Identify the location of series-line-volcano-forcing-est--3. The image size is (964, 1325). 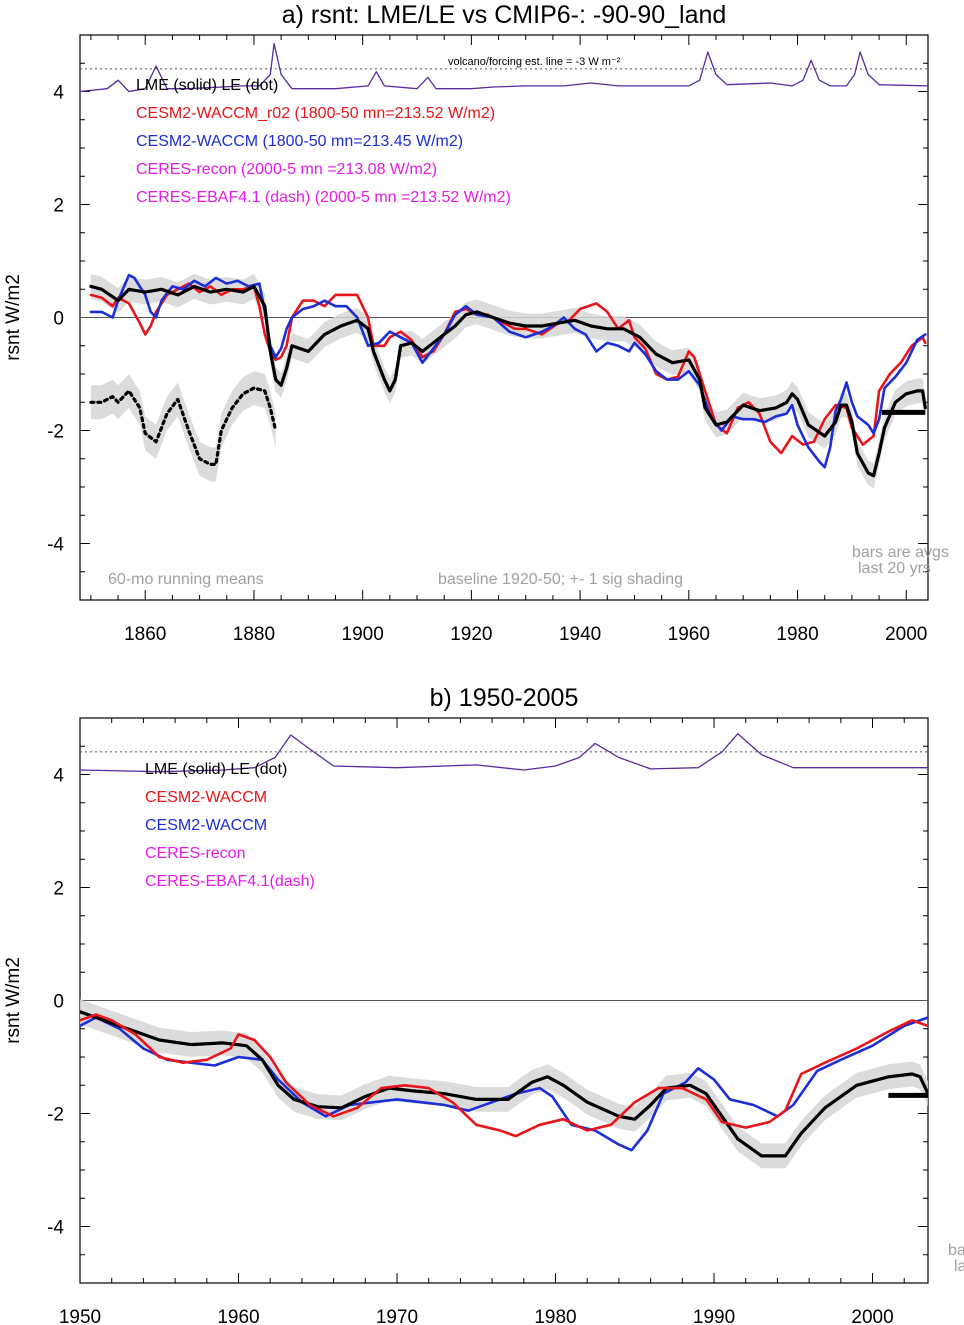
(504, 753).